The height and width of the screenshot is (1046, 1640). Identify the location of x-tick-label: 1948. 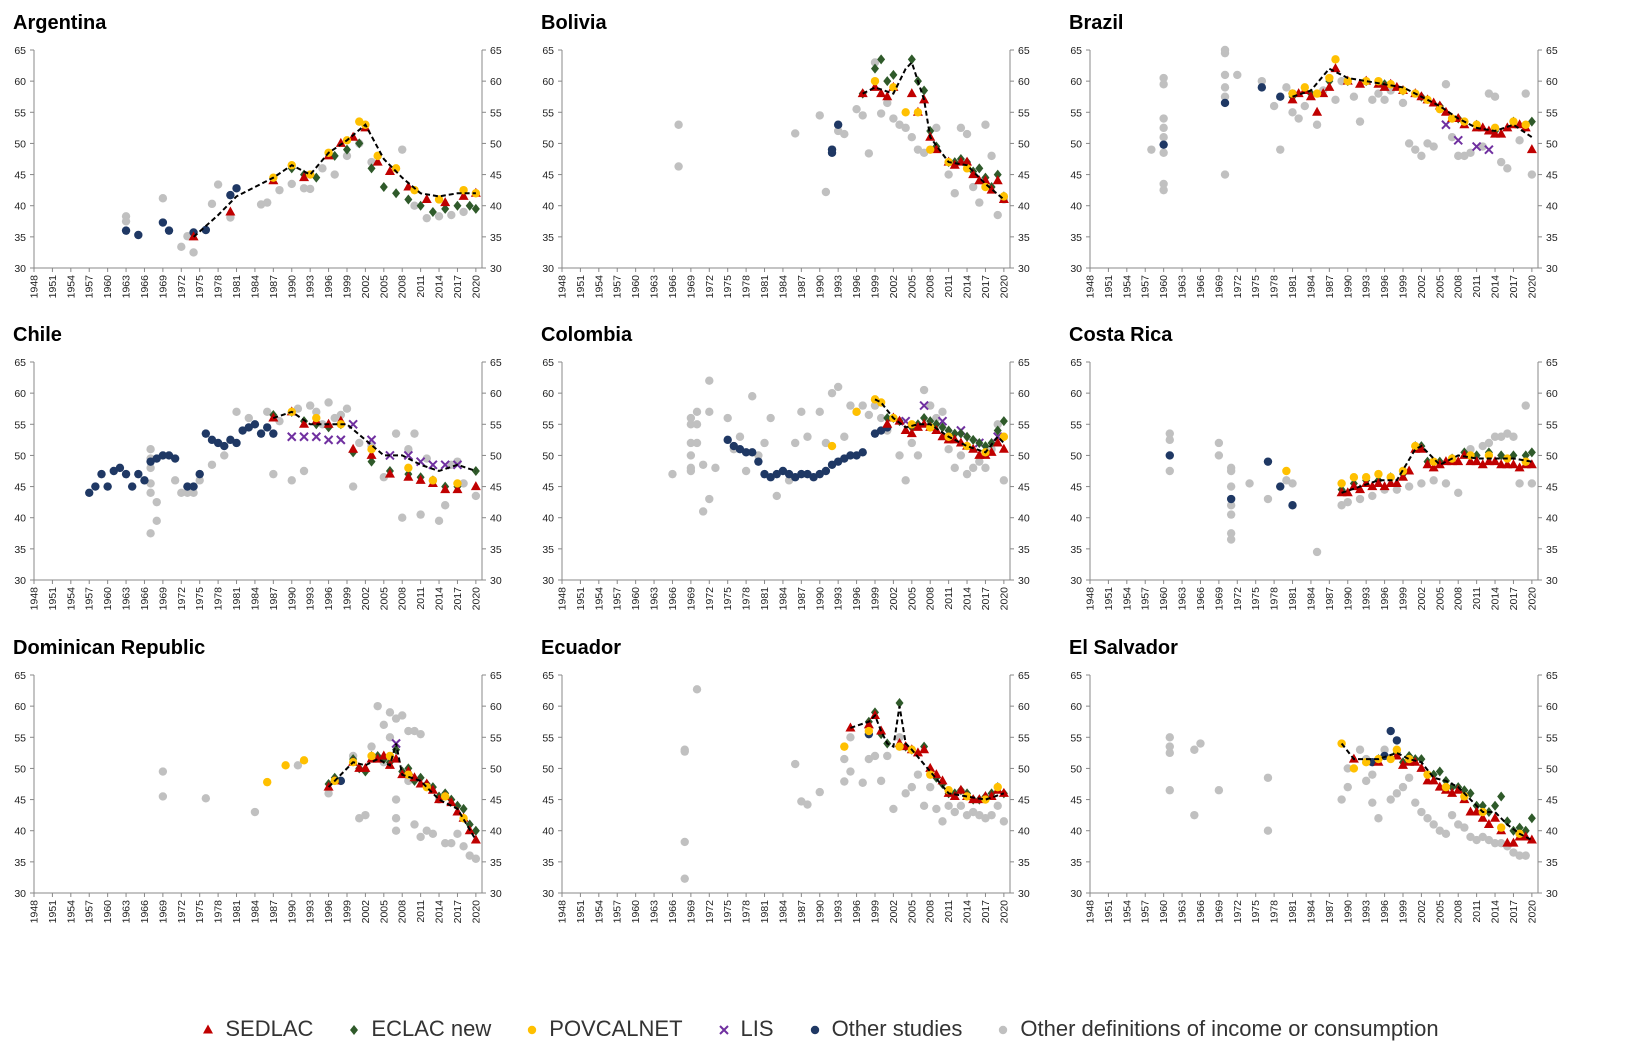
(563, 599).